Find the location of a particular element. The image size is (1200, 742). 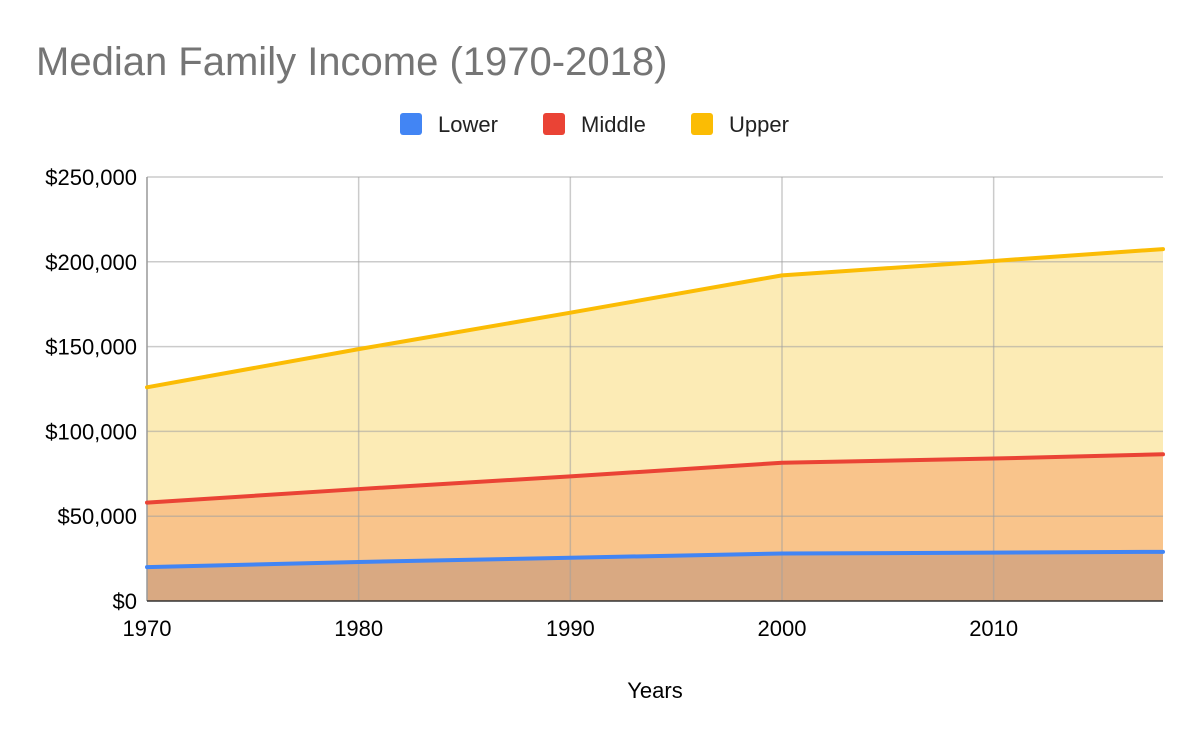

legend-item-middle: Middle is located at coordinates (594, 124).